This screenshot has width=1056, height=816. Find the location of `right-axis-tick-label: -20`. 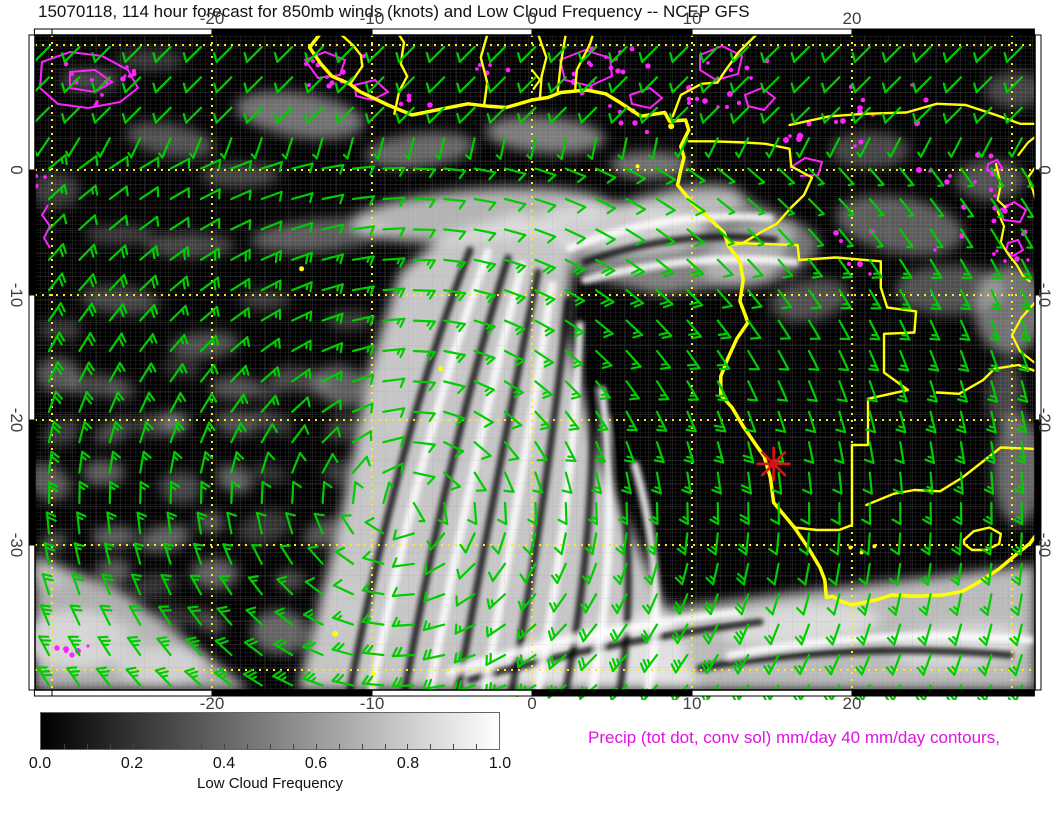

right-axis-tick-label: -20 is located at coordinates (1044, 420).